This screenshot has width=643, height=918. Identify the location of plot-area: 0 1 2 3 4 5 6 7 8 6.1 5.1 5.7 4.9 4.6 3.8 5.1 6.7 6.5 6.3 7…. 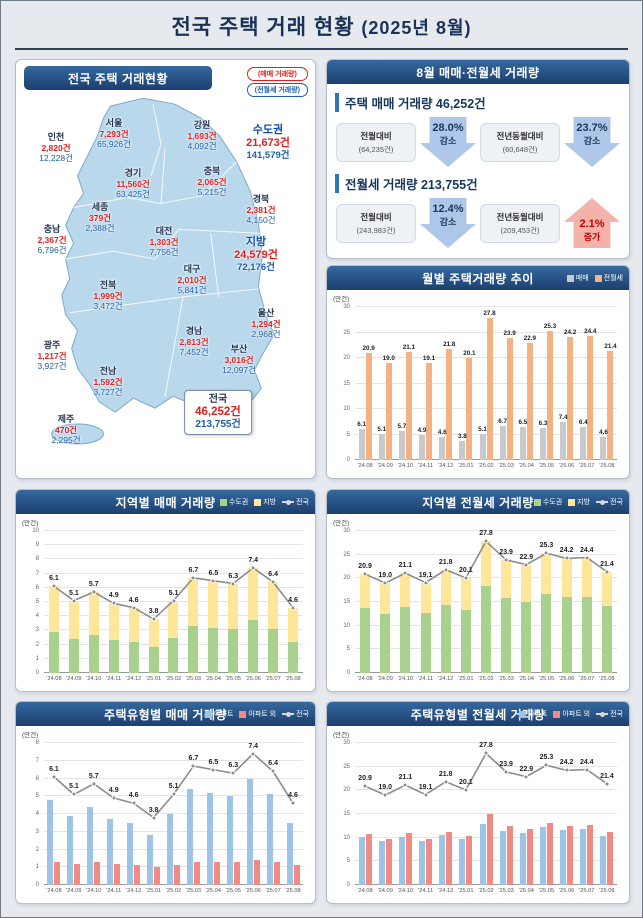
(169, 814).